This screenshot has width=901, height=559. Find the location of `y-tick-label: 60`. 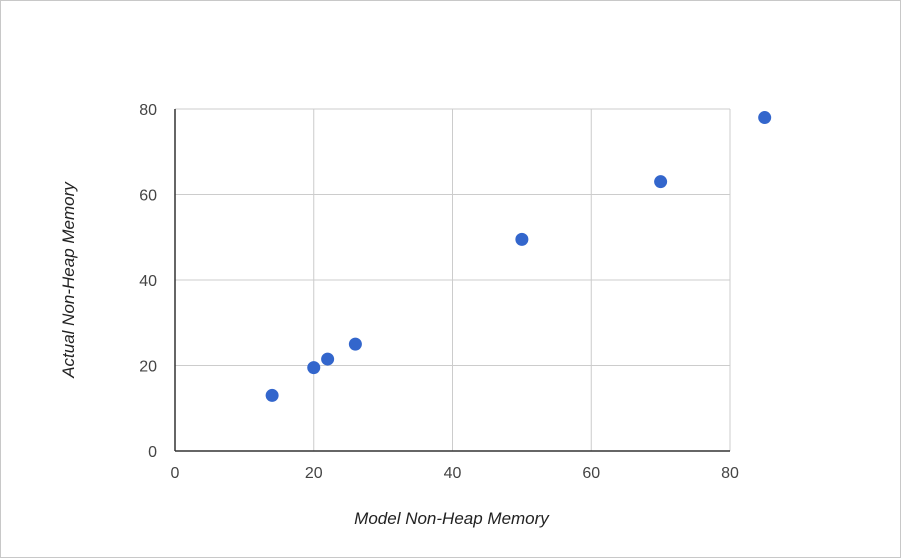

y-tick-label: 60 is located at coordinates (148, 196).